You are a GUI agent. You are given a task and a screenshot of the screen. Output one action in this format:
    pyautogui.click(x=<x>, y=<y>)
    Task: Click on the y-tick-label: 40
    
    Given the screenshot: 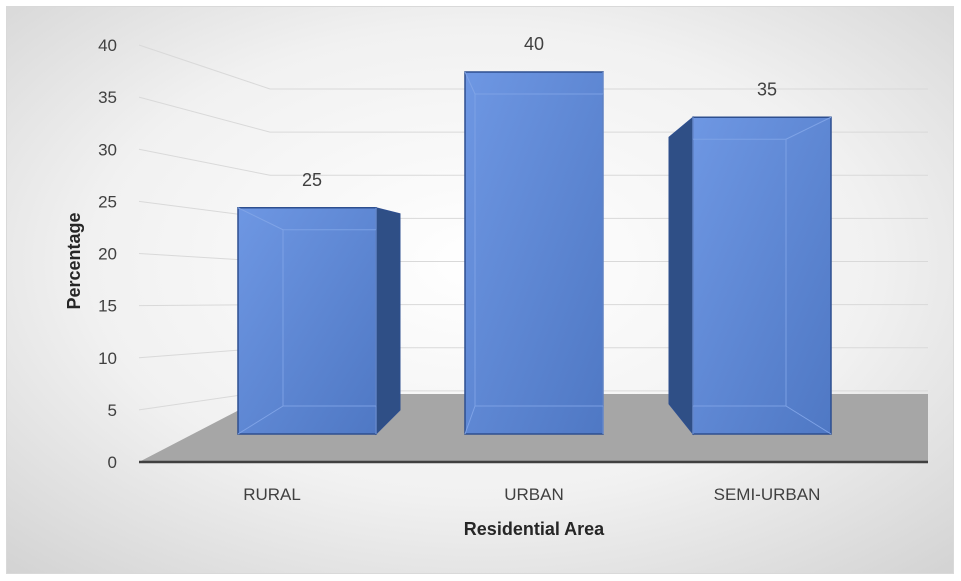 What is the action you would take?
    pyautogui.click(x=107, y=45)
    